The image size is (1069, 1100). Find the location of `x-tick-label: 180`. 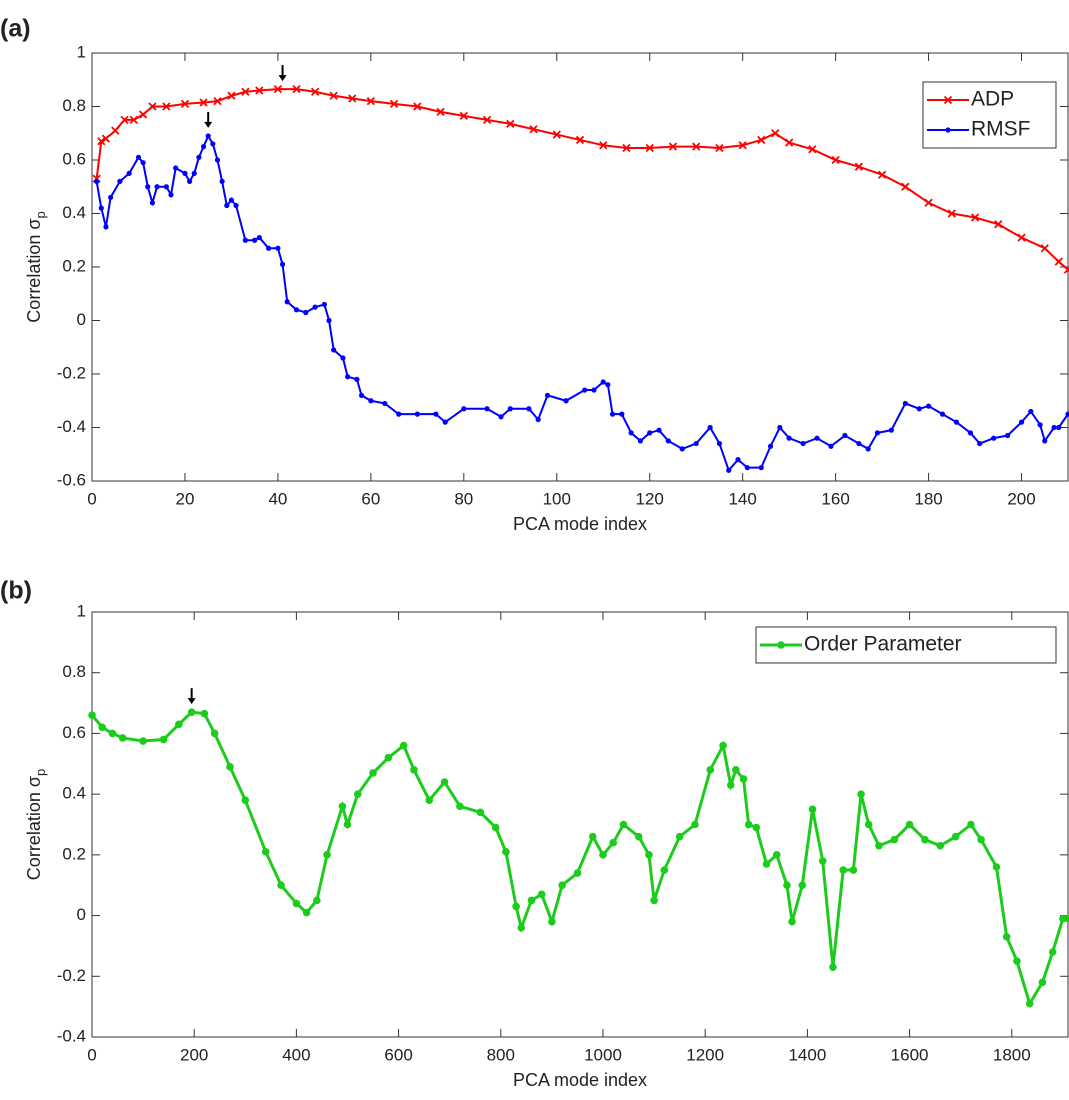

x-tick-label: 180 is located at coordinates (928, 498).